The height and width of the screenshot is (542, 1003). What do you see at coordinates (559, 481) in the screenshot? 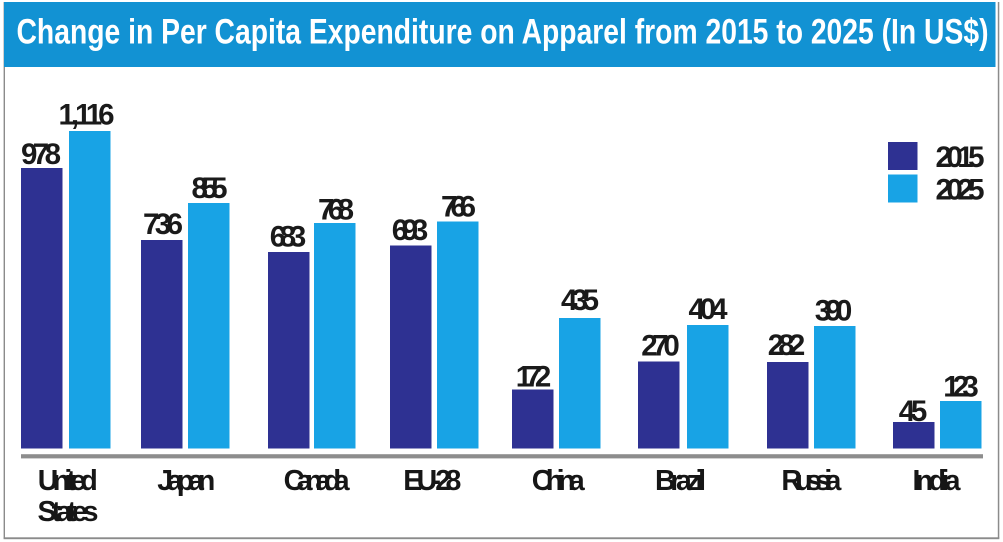
I see `svg-text: China` at bounding box center [559, 481].